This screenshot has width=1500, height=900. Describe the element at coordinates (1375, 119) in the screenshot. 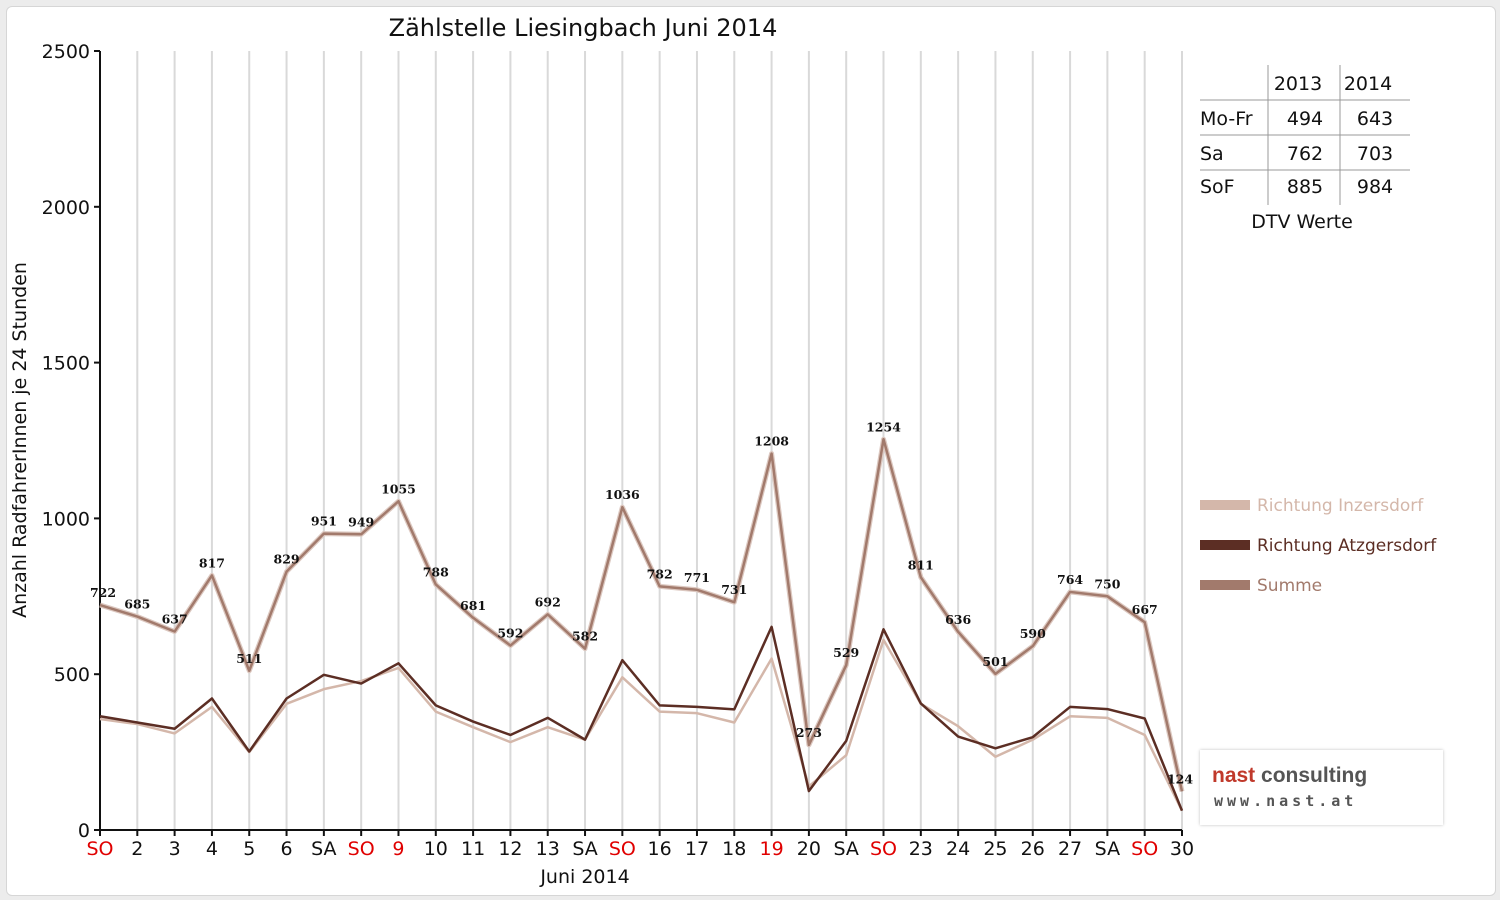

I see `dtv-cell: 643` at that location.